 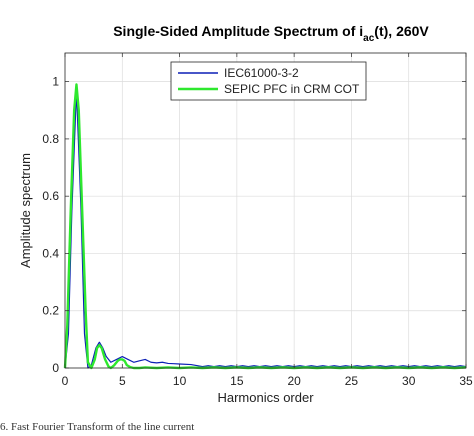 I want to click on chart-title-prefix: Single-Sided Amplitude Spectrum of i, so click(x=238, y=31).